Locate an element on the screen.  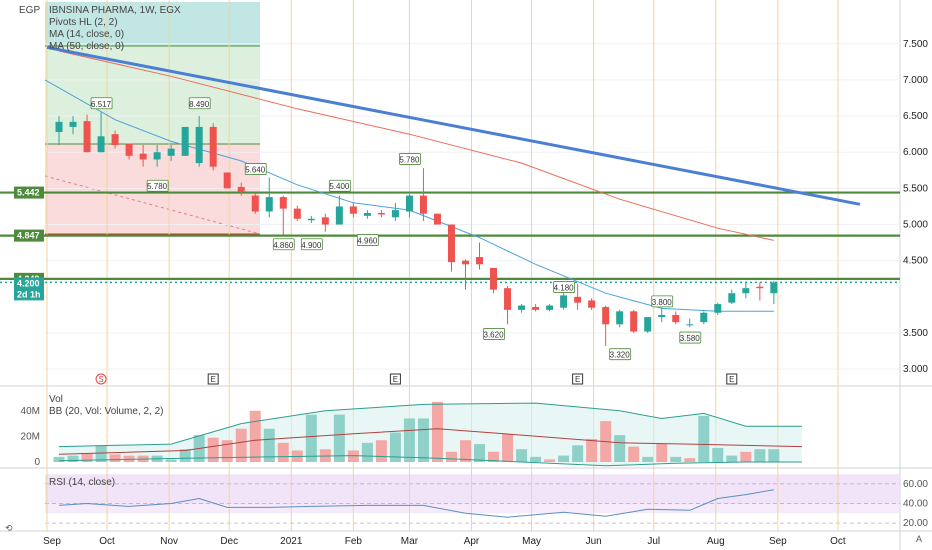
x-tick-label: Jun is located at coordinates (594, 541).